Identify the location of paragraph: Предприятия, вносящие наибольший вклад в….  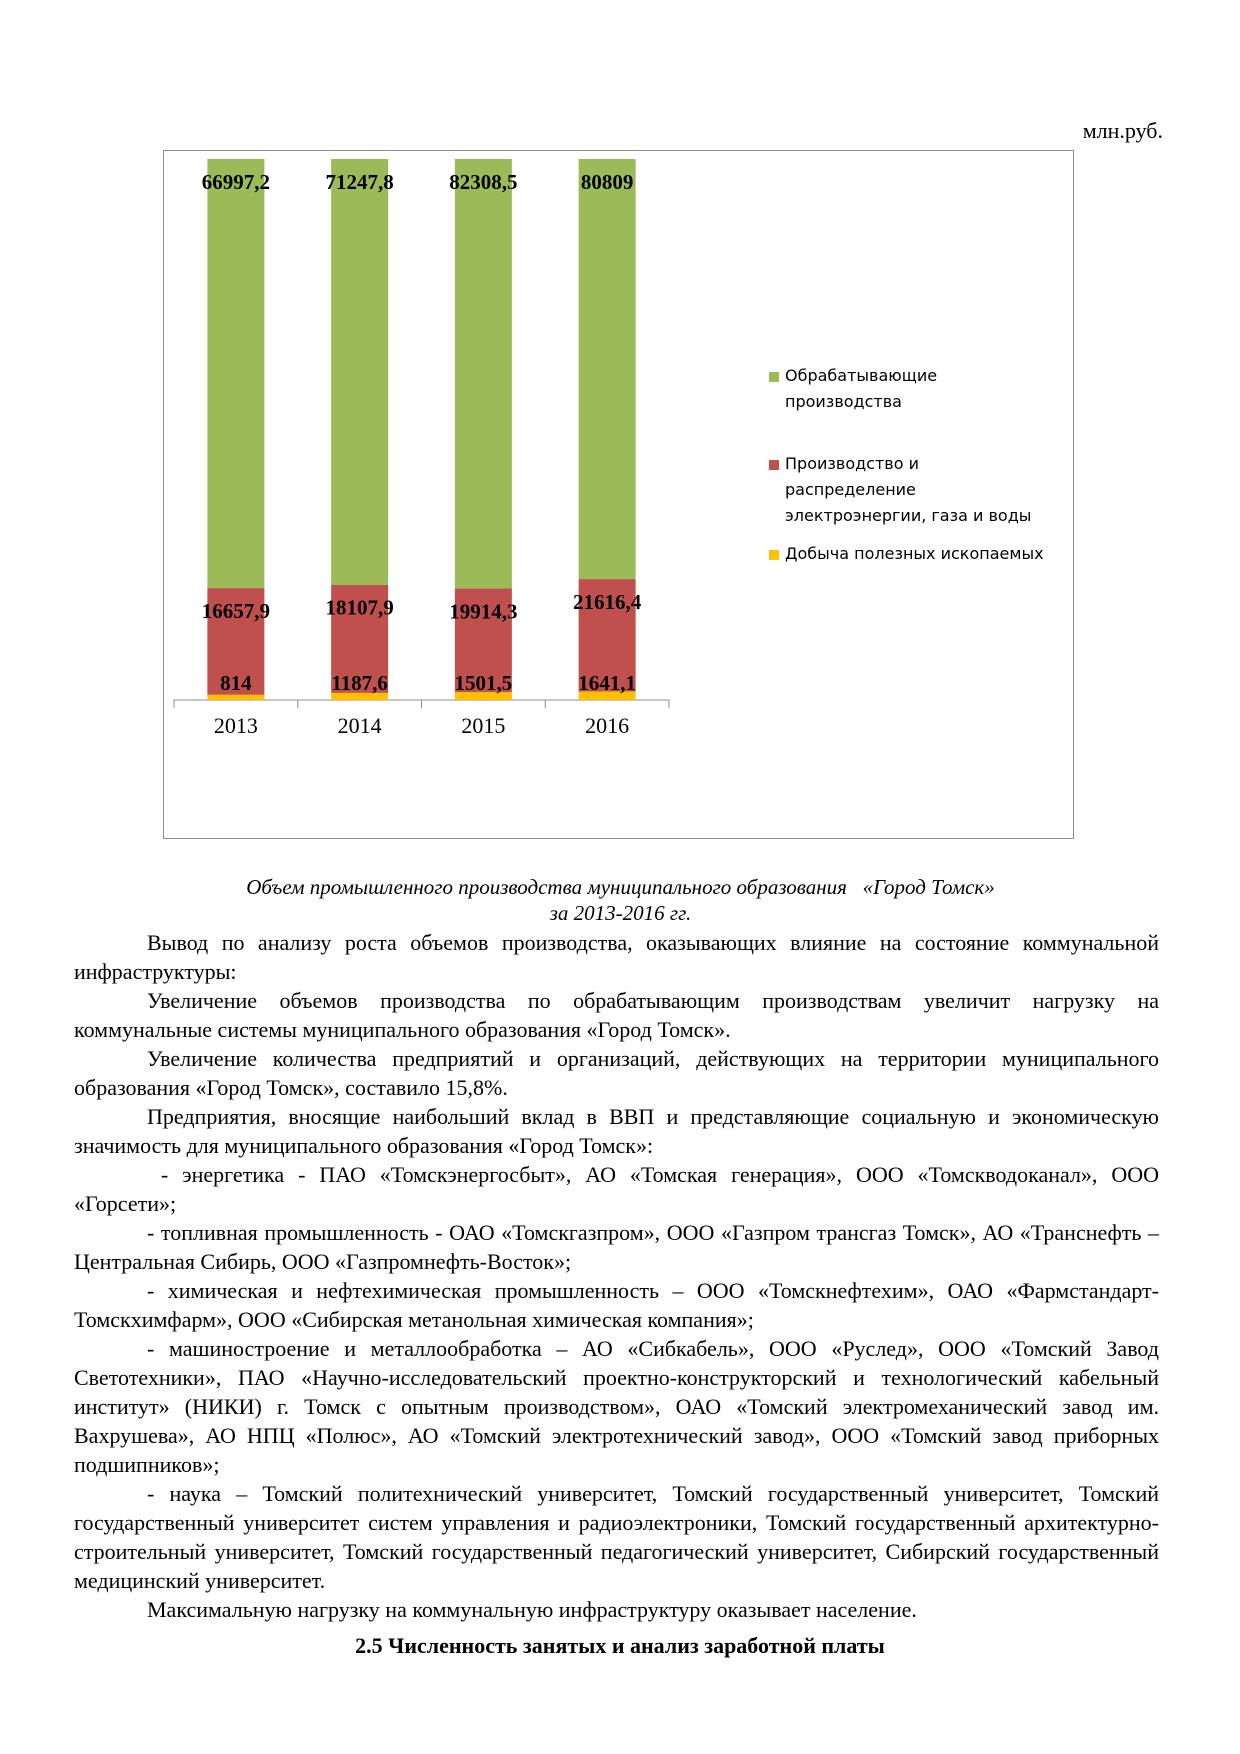
(616, 1131).